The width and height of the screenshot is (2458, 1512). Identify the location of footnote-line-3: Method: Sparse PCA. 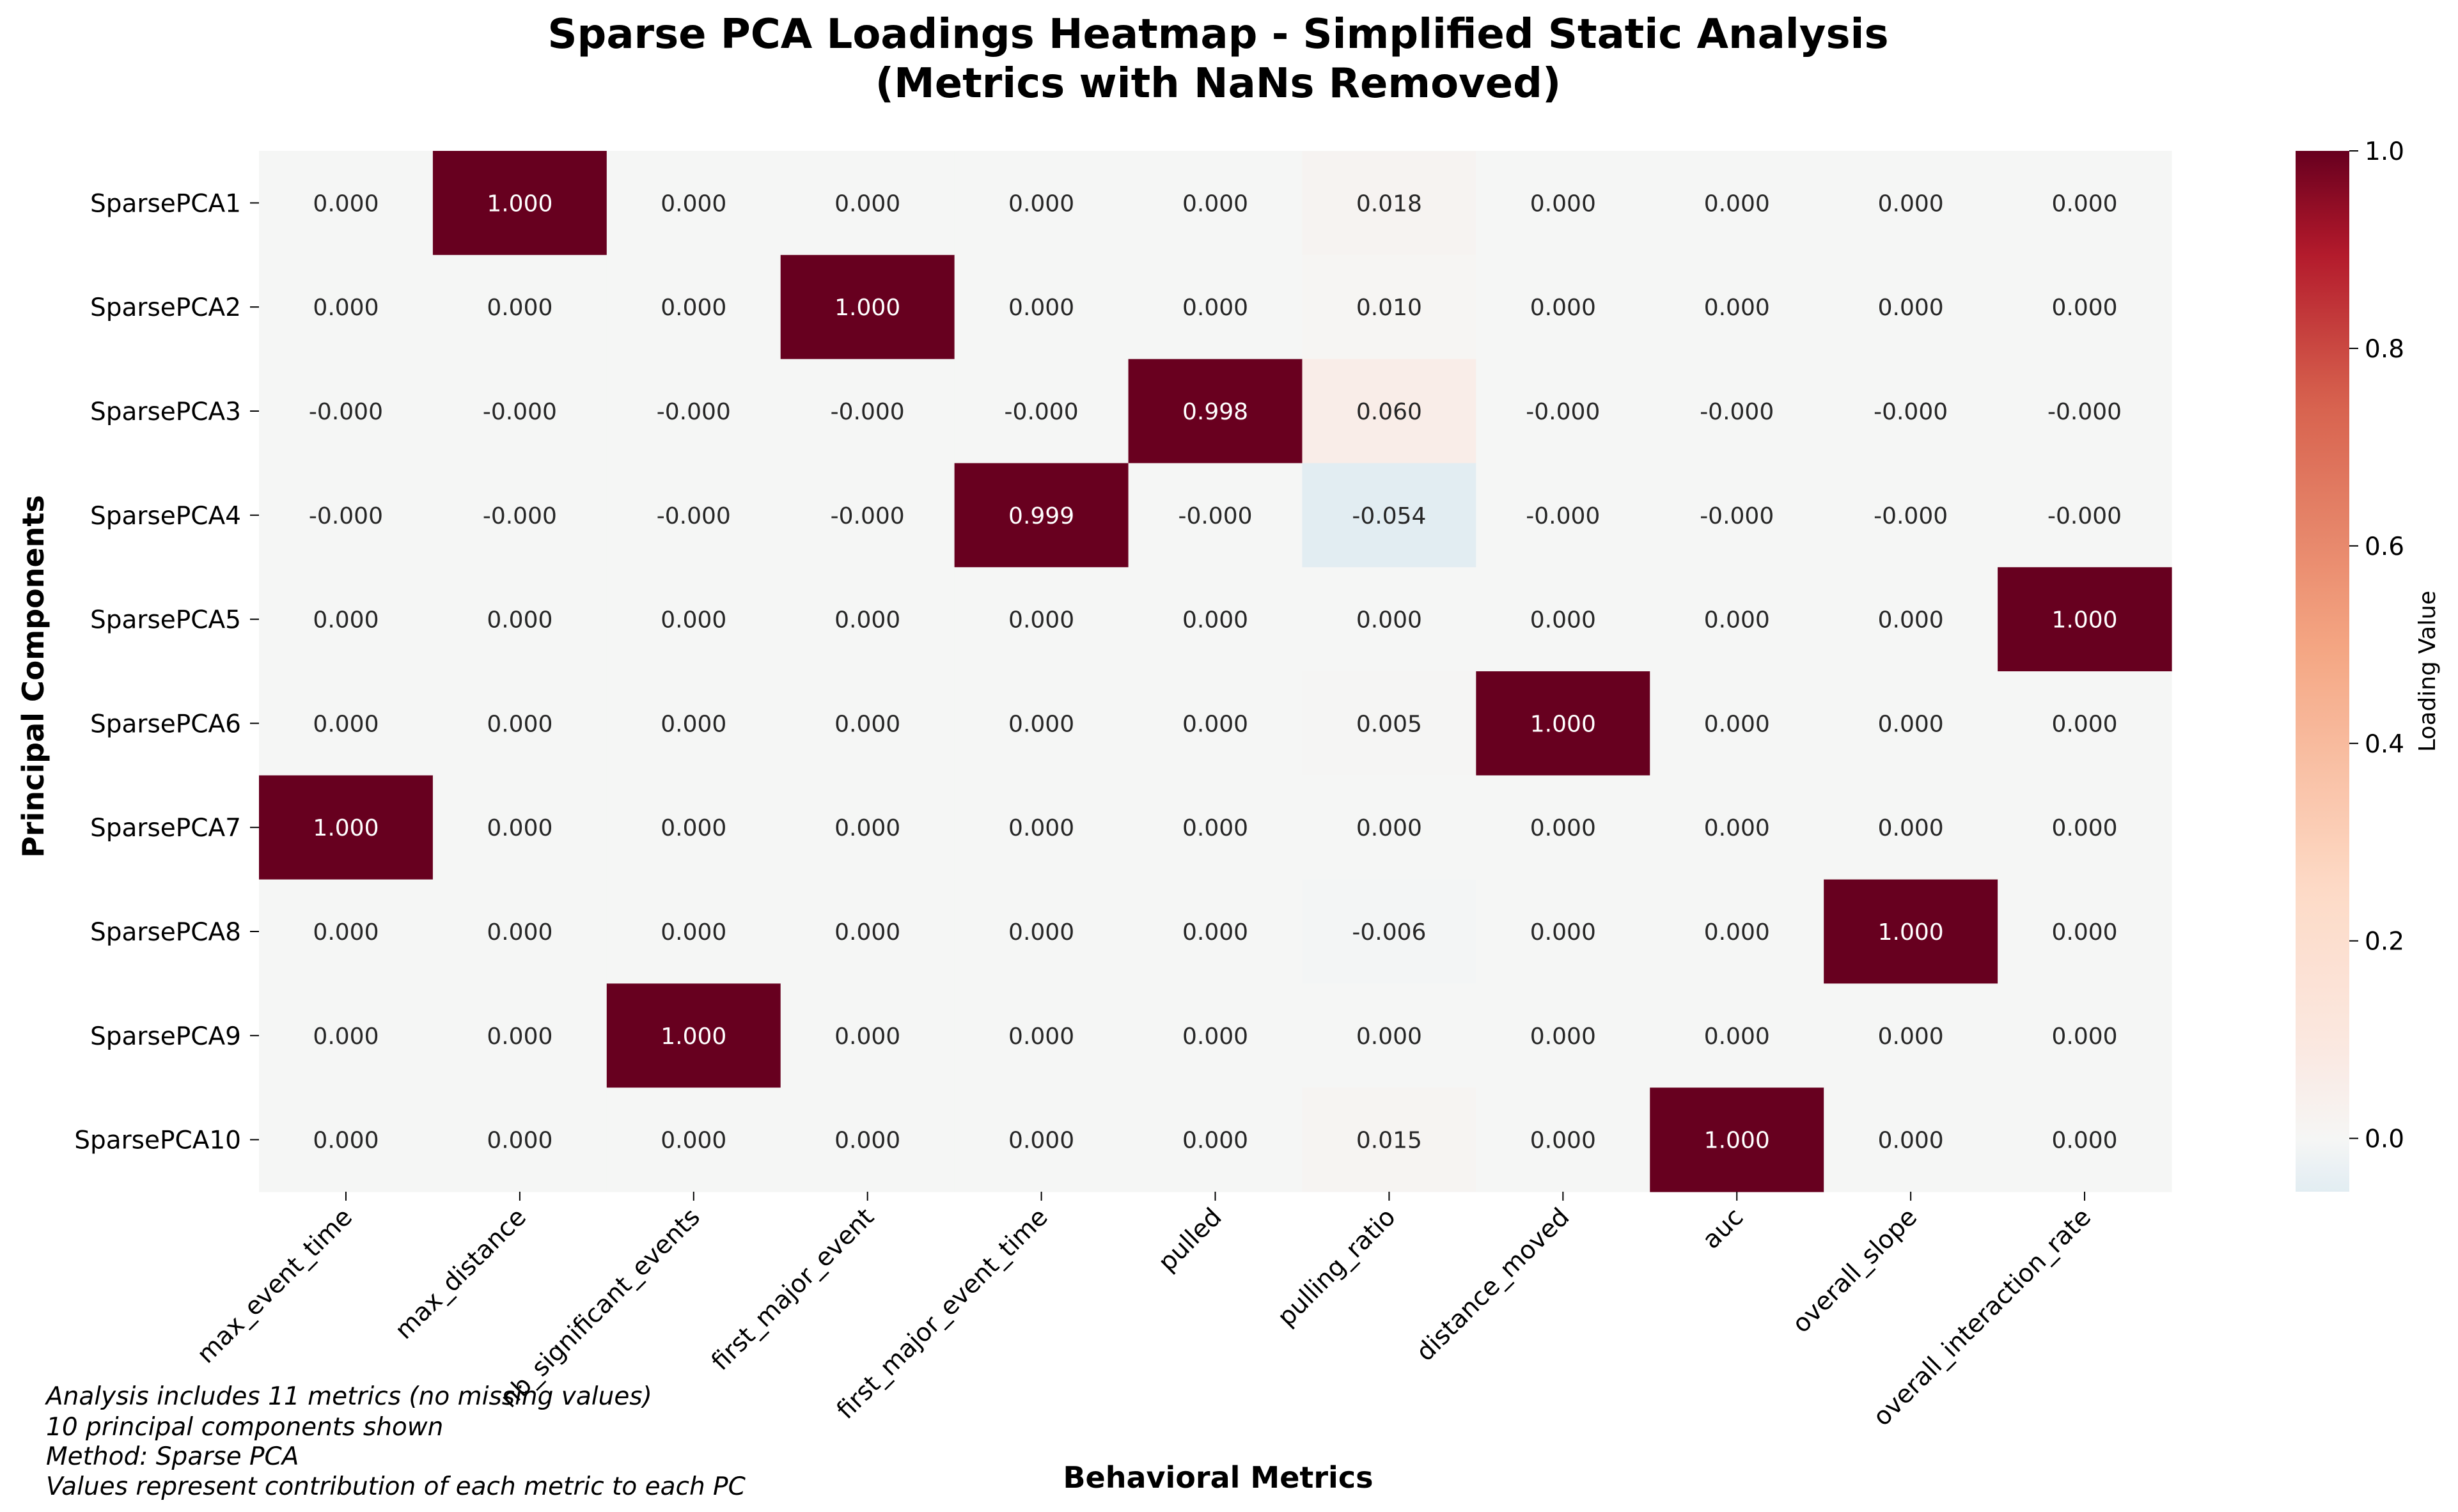
(172, 1456).